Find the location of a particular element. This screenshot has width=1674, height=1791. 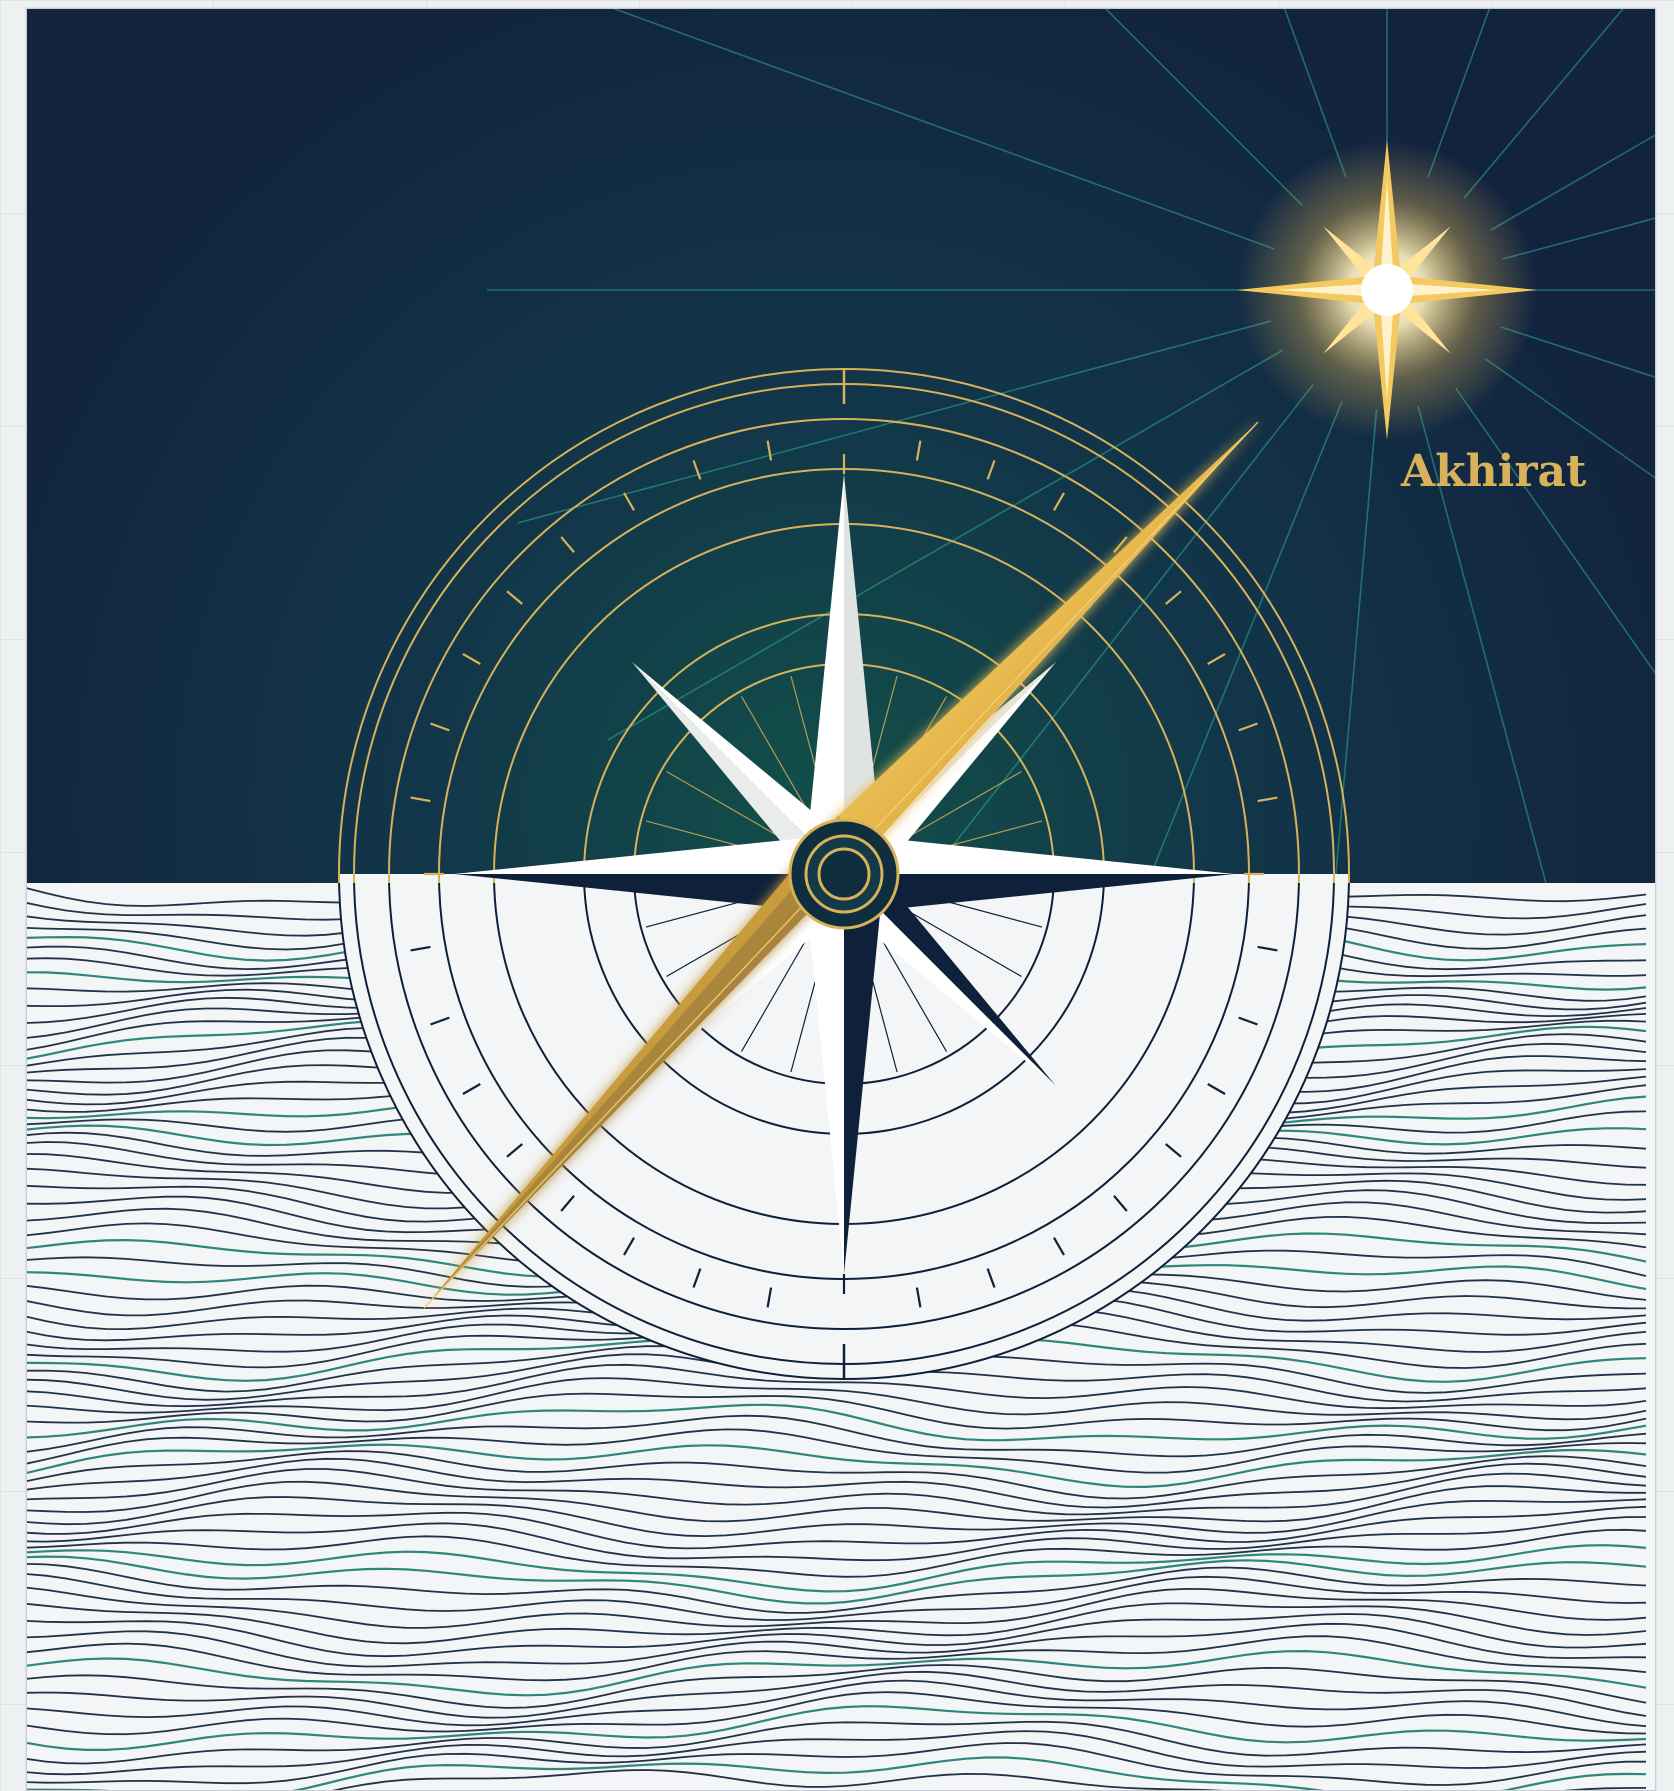

guiding-star-icon is located at coordinates (1387, 290).